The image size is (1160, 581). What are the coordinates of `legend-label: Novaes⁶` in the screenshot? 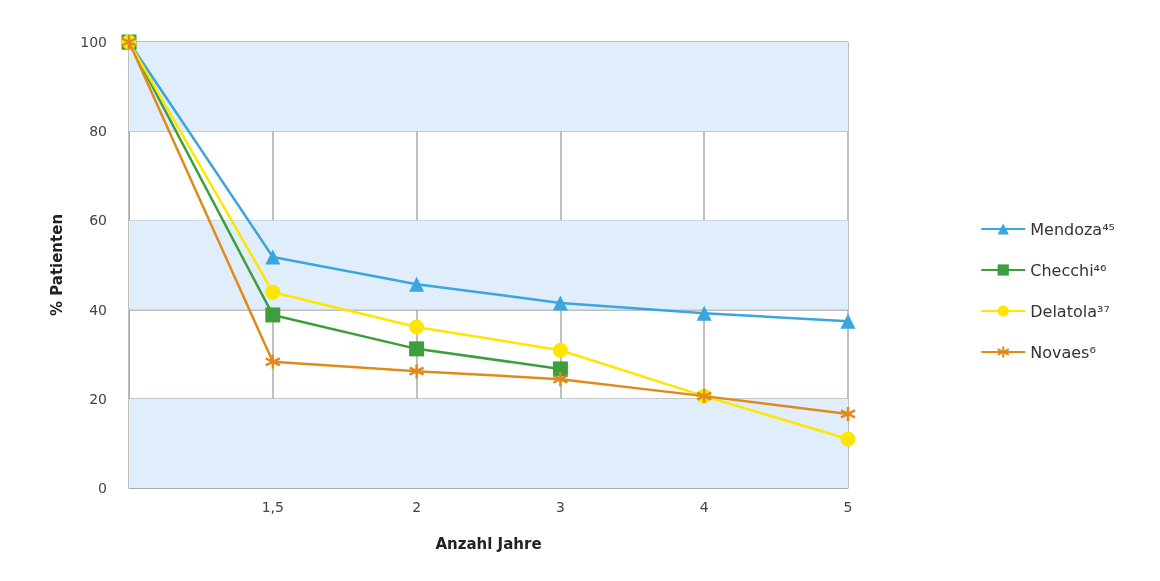 It's located at (1063, 352).